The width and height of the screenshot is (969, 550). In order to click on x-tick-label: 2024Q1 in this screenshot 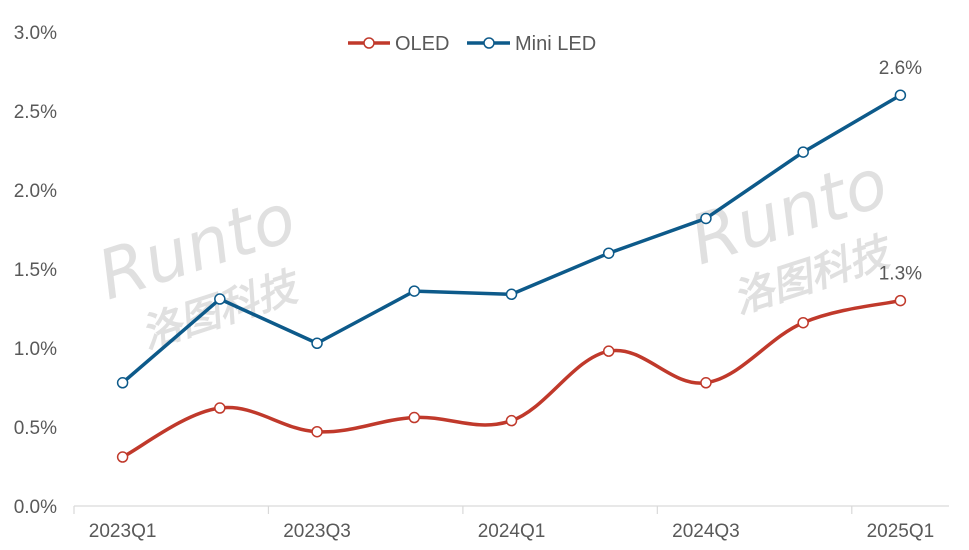, I will do `click(512, 531)`.